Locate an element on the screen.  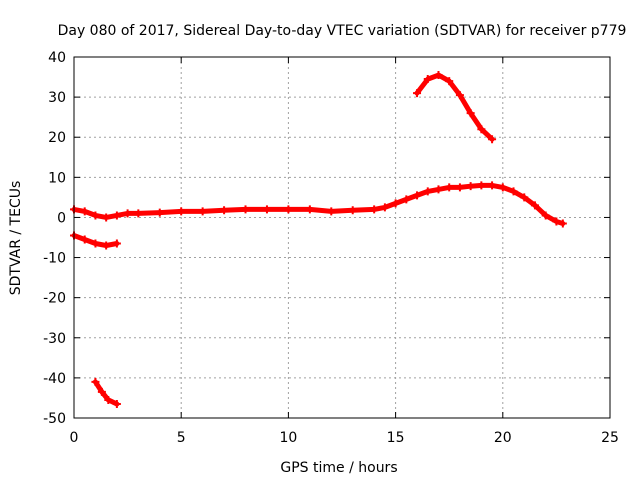
series-line-track-neg-deep is located at coordinates (106, 393).